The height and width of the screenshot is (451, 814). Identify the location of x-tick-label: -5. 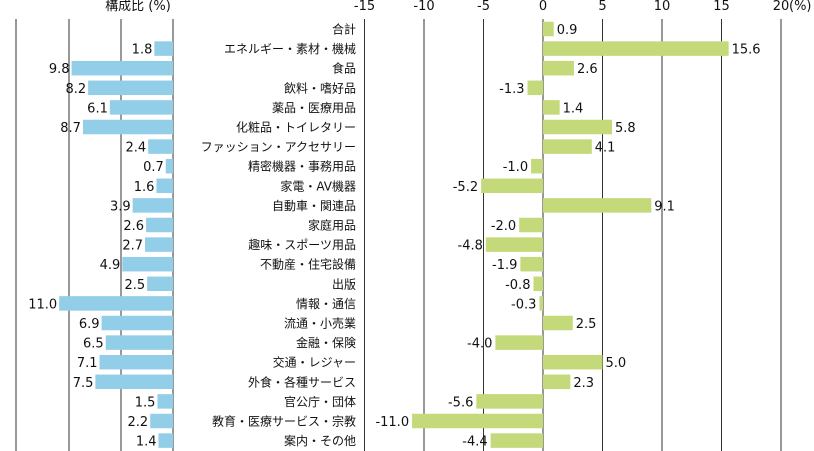
(483, 7).